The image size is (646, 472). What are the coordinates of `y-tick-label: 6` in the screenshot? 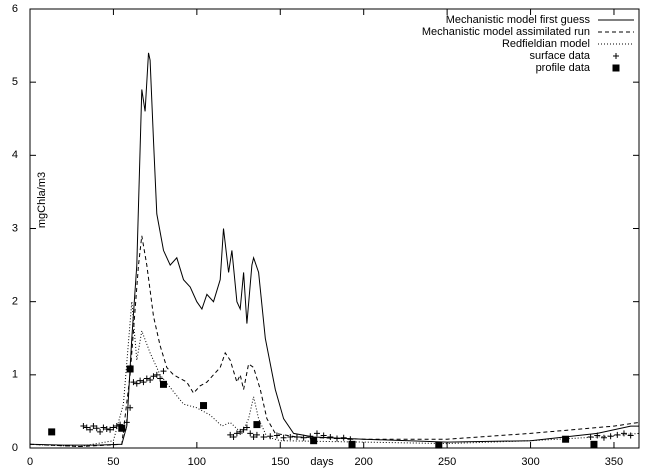 It's located at (15, 9).